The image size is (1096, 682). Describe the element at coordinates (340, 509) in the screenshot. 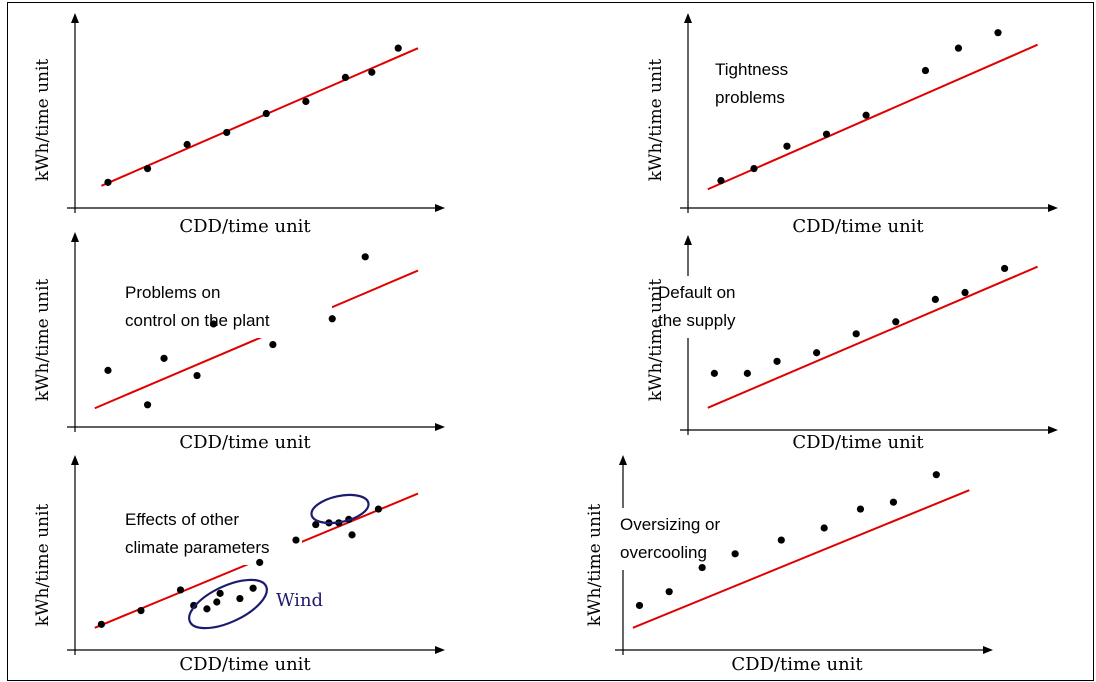

I see `climate-cluster-ellipse` at that location.